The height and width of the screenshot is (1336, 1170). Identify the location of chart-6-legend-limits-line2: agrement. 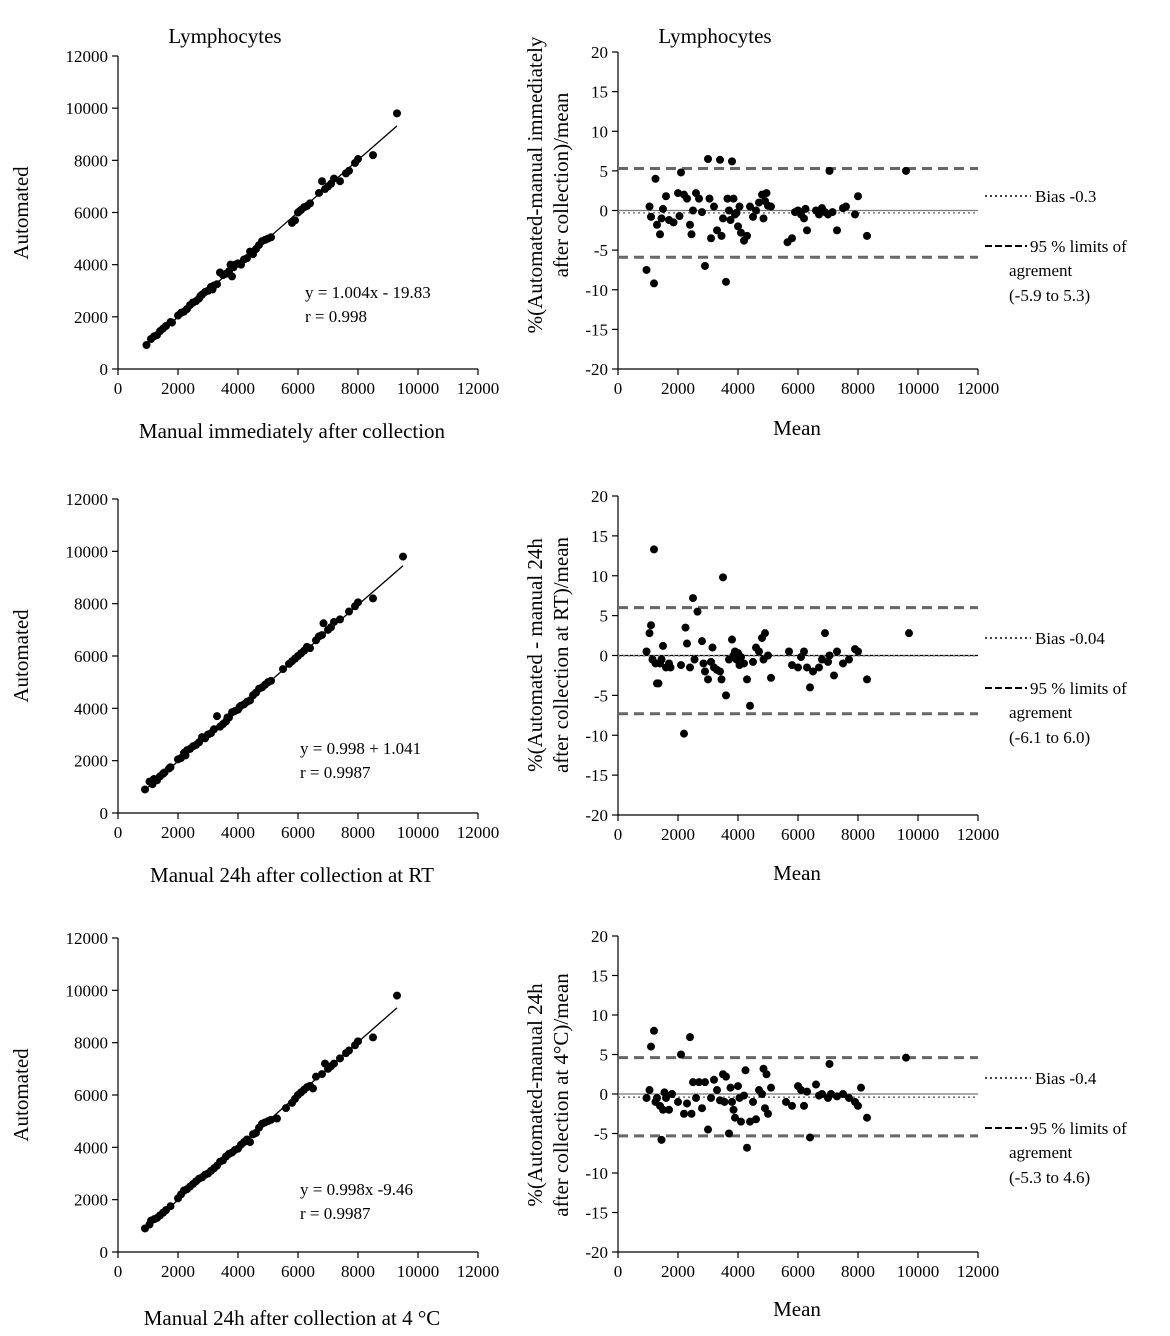
(1041, 1152).